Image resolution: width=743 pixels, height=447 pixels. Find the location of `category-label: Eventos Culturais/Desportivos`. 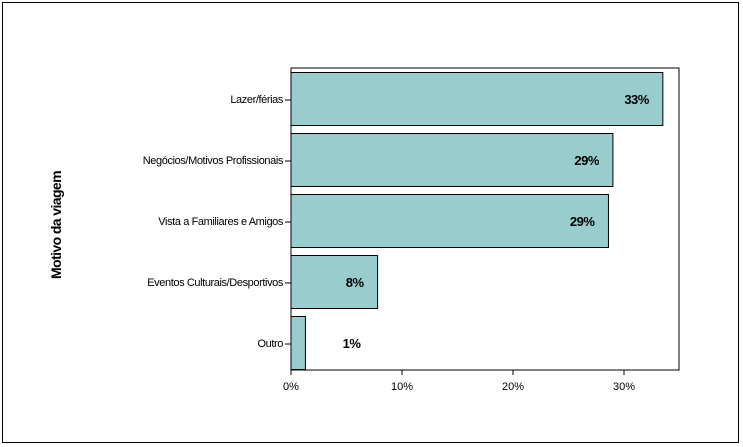

category-label: Eventos Culturais/Desportivos is located at coordinates (215, 283).